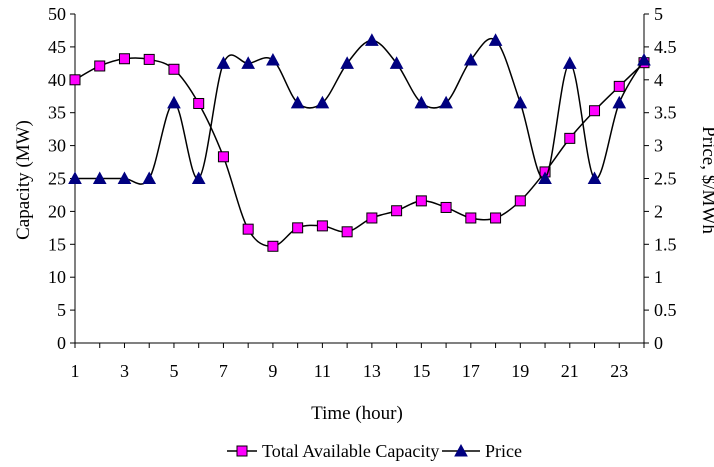  What do you see at coordinates (471, 371) in the screenshot?
I see `x-tick-label: 17` at bounding box center [471, 371].